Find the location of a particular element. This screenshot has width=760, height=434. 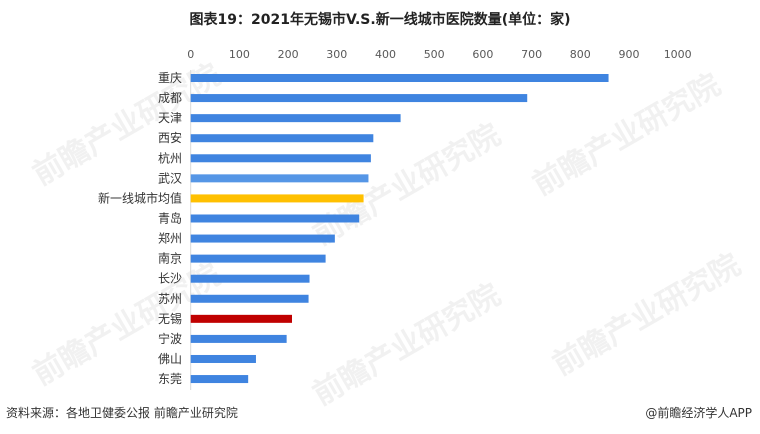

category-label: 长沙 is located at coordinates (170, 279).